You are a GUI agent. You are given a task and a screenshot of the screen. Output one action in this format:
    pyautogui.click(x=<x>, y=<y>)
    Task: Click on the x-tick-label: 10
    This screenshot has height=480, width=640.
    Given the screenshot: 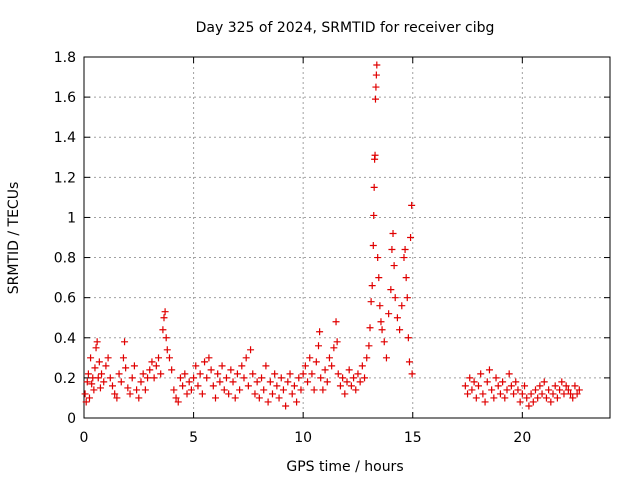 What is the action you would take?
    pyautogui.click(x=303, y=438)
    